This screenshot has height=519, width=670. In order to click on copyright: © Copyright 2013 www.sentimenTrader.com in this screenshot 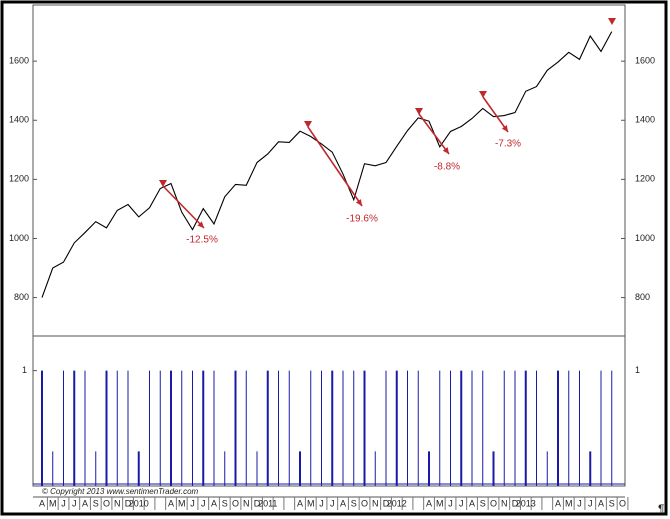, I will do `click(120, 491)`.